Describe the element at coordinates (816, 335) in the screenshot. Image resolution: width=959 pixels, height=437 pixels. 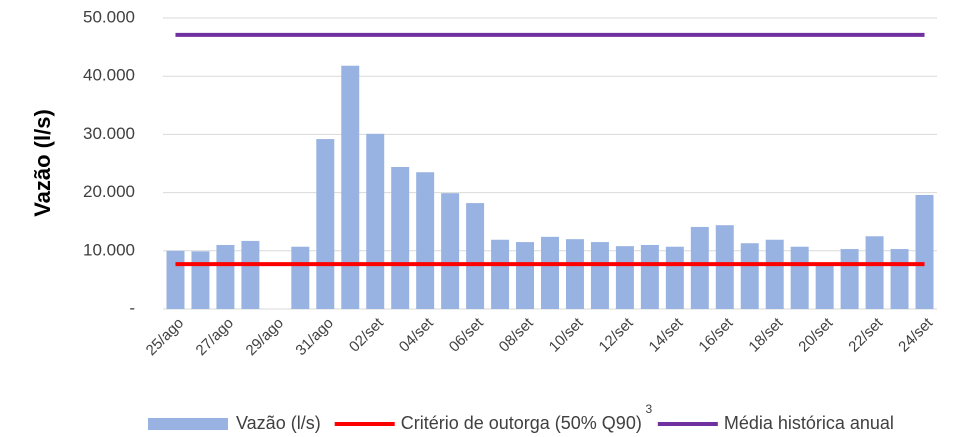
I see `x-tick-label: 20/set` at that location.